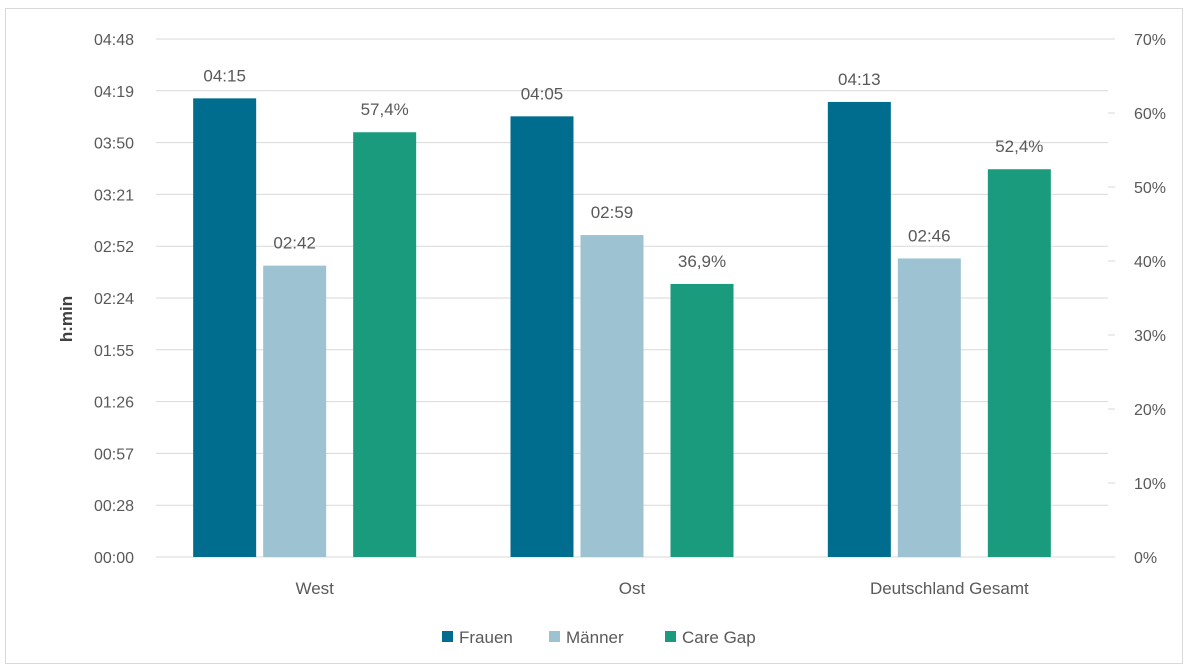 This screenshot has width=1190, height=670. What do you see at coordinates (595, 637) in the screenshot?
I see `legend-label: Männer` at bounding box center [595, 637].